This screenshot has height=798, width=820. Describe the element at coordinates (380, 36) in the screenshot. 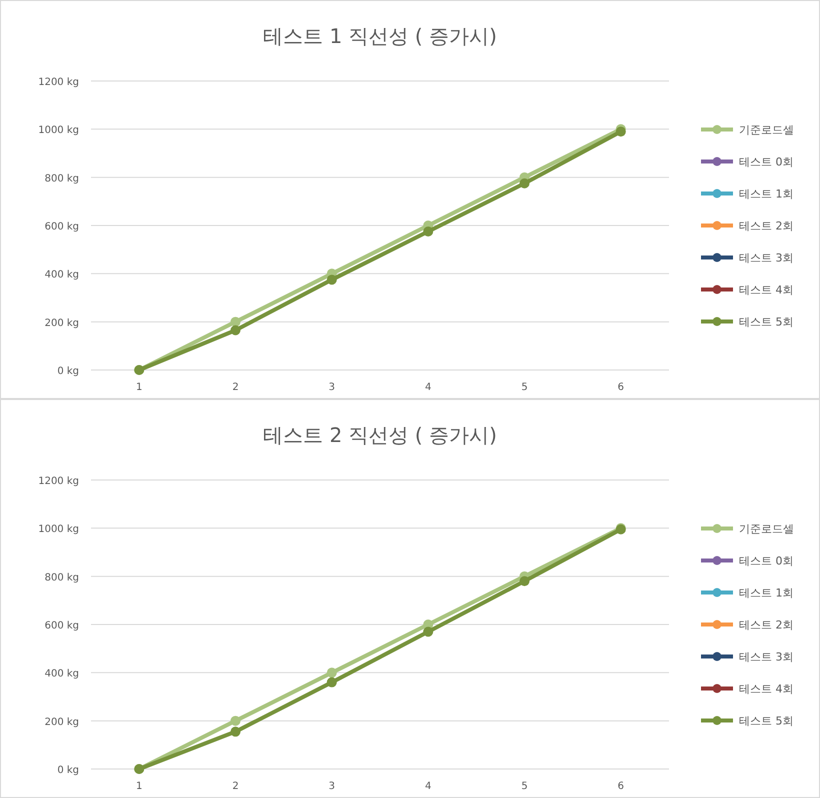

I see `chart-title: 테스트 1 직선성 ( 증가시)` at that location.